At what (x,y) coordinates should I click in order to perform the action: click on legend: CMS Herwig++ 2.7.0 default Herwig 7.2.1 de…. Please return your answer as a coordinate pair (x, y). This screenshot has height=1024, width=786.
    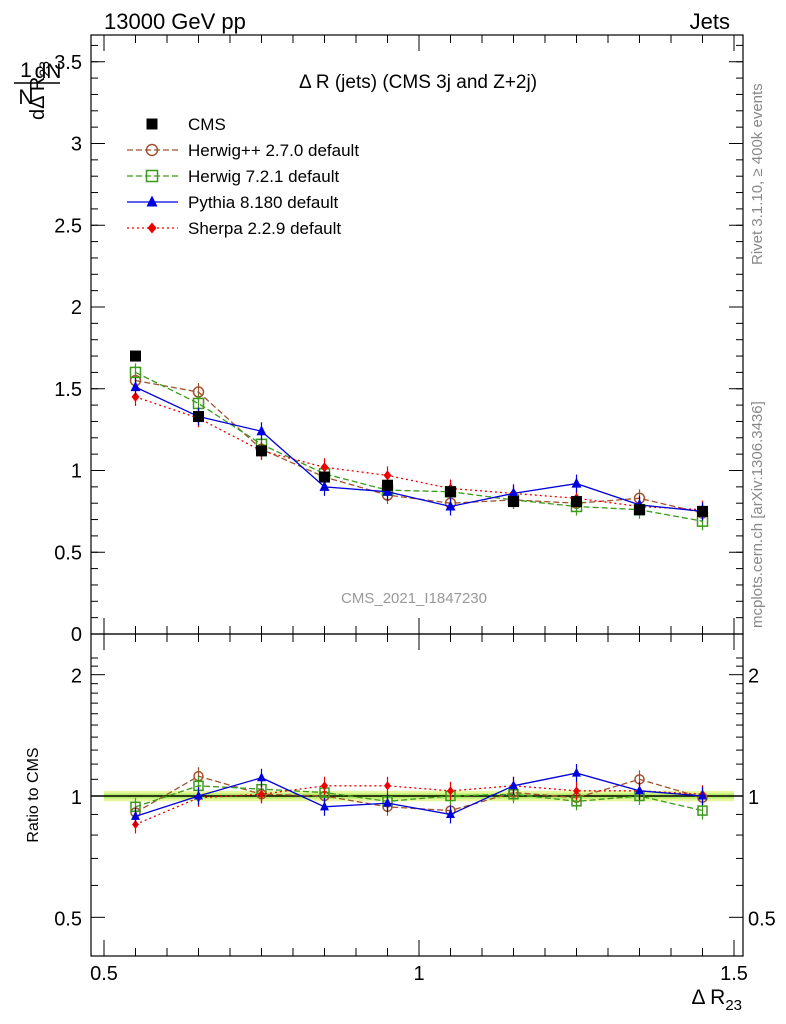
    Looking at the image, I should click on (243, 176).